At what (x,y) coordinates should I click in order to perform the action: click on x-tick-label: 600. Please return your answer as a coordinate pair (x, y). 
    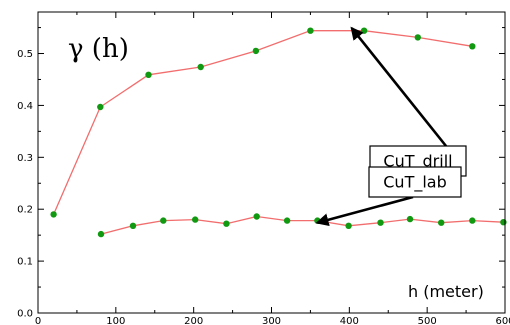
    Looking at the image, I should click on (502, 320).